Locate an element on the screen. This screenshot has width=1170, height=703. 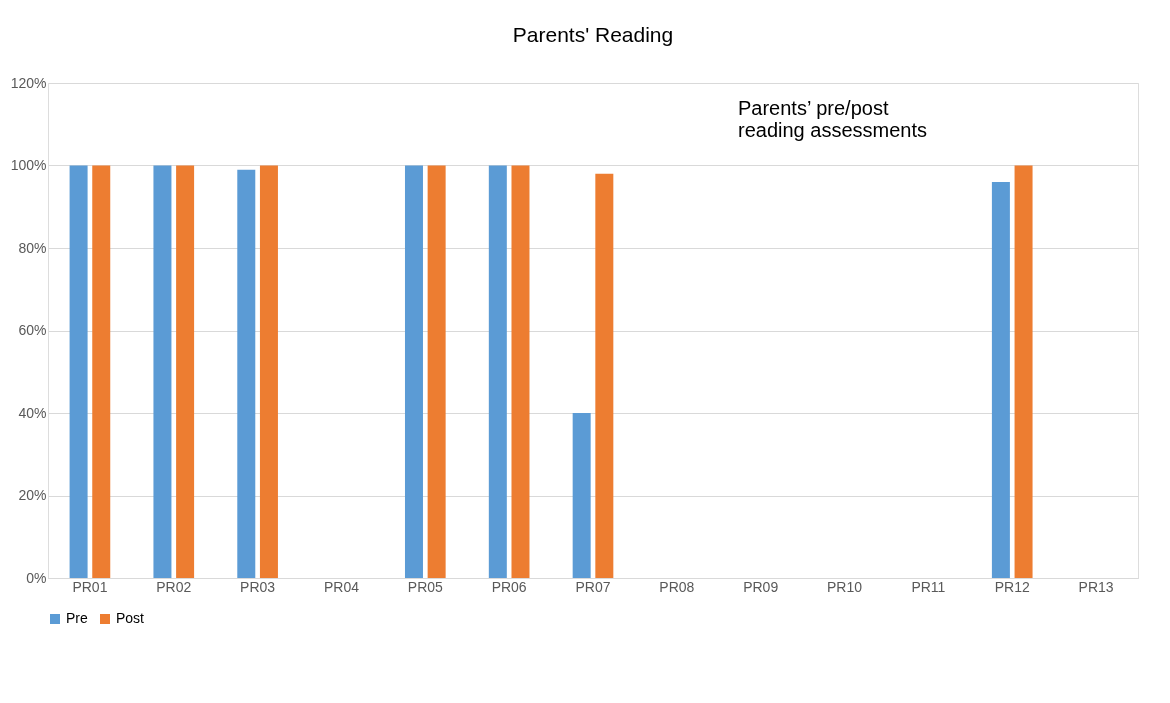
x-tick-label: PR03 is located at coordinates (258, 586).